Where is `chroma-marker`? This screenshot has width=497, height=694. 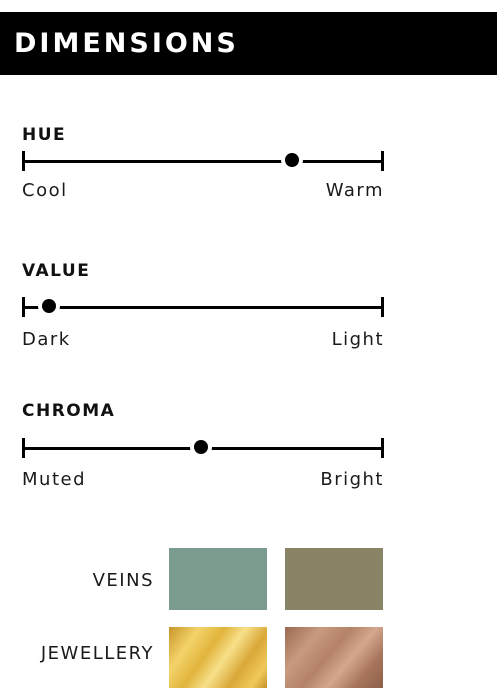 chroma-marker is located at coordinates (201, 447).